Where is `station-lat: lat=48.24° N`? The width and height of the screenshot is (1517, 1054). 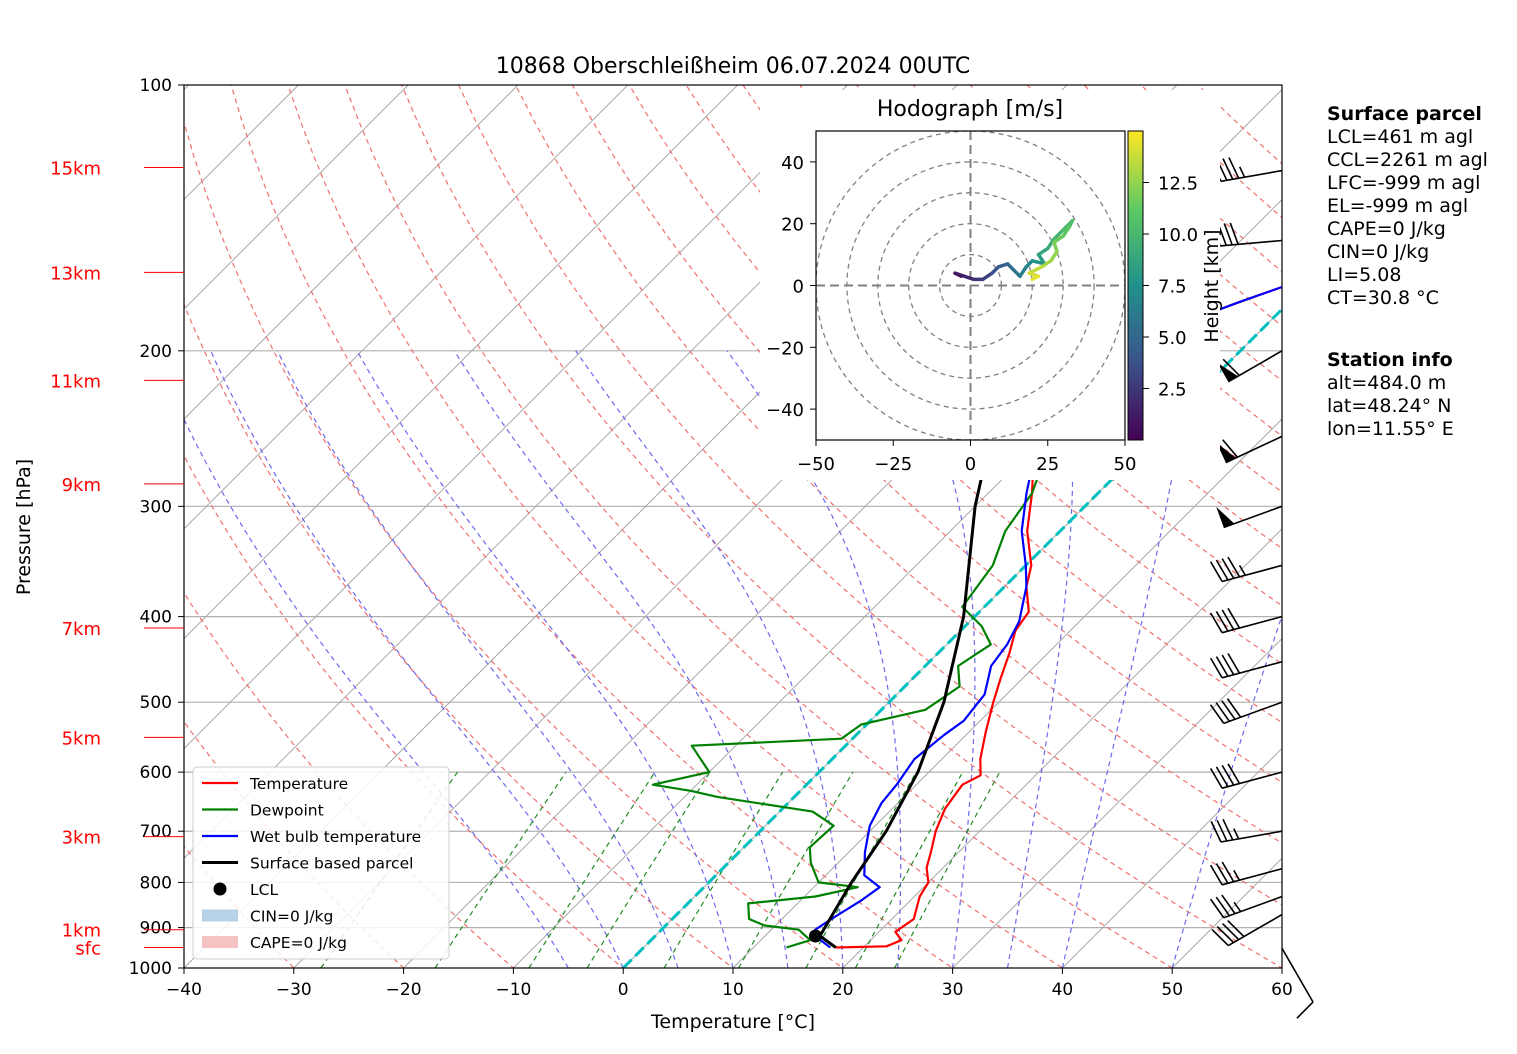 station-lat: lat=48.24° N is located at coordinates (1389, 406).